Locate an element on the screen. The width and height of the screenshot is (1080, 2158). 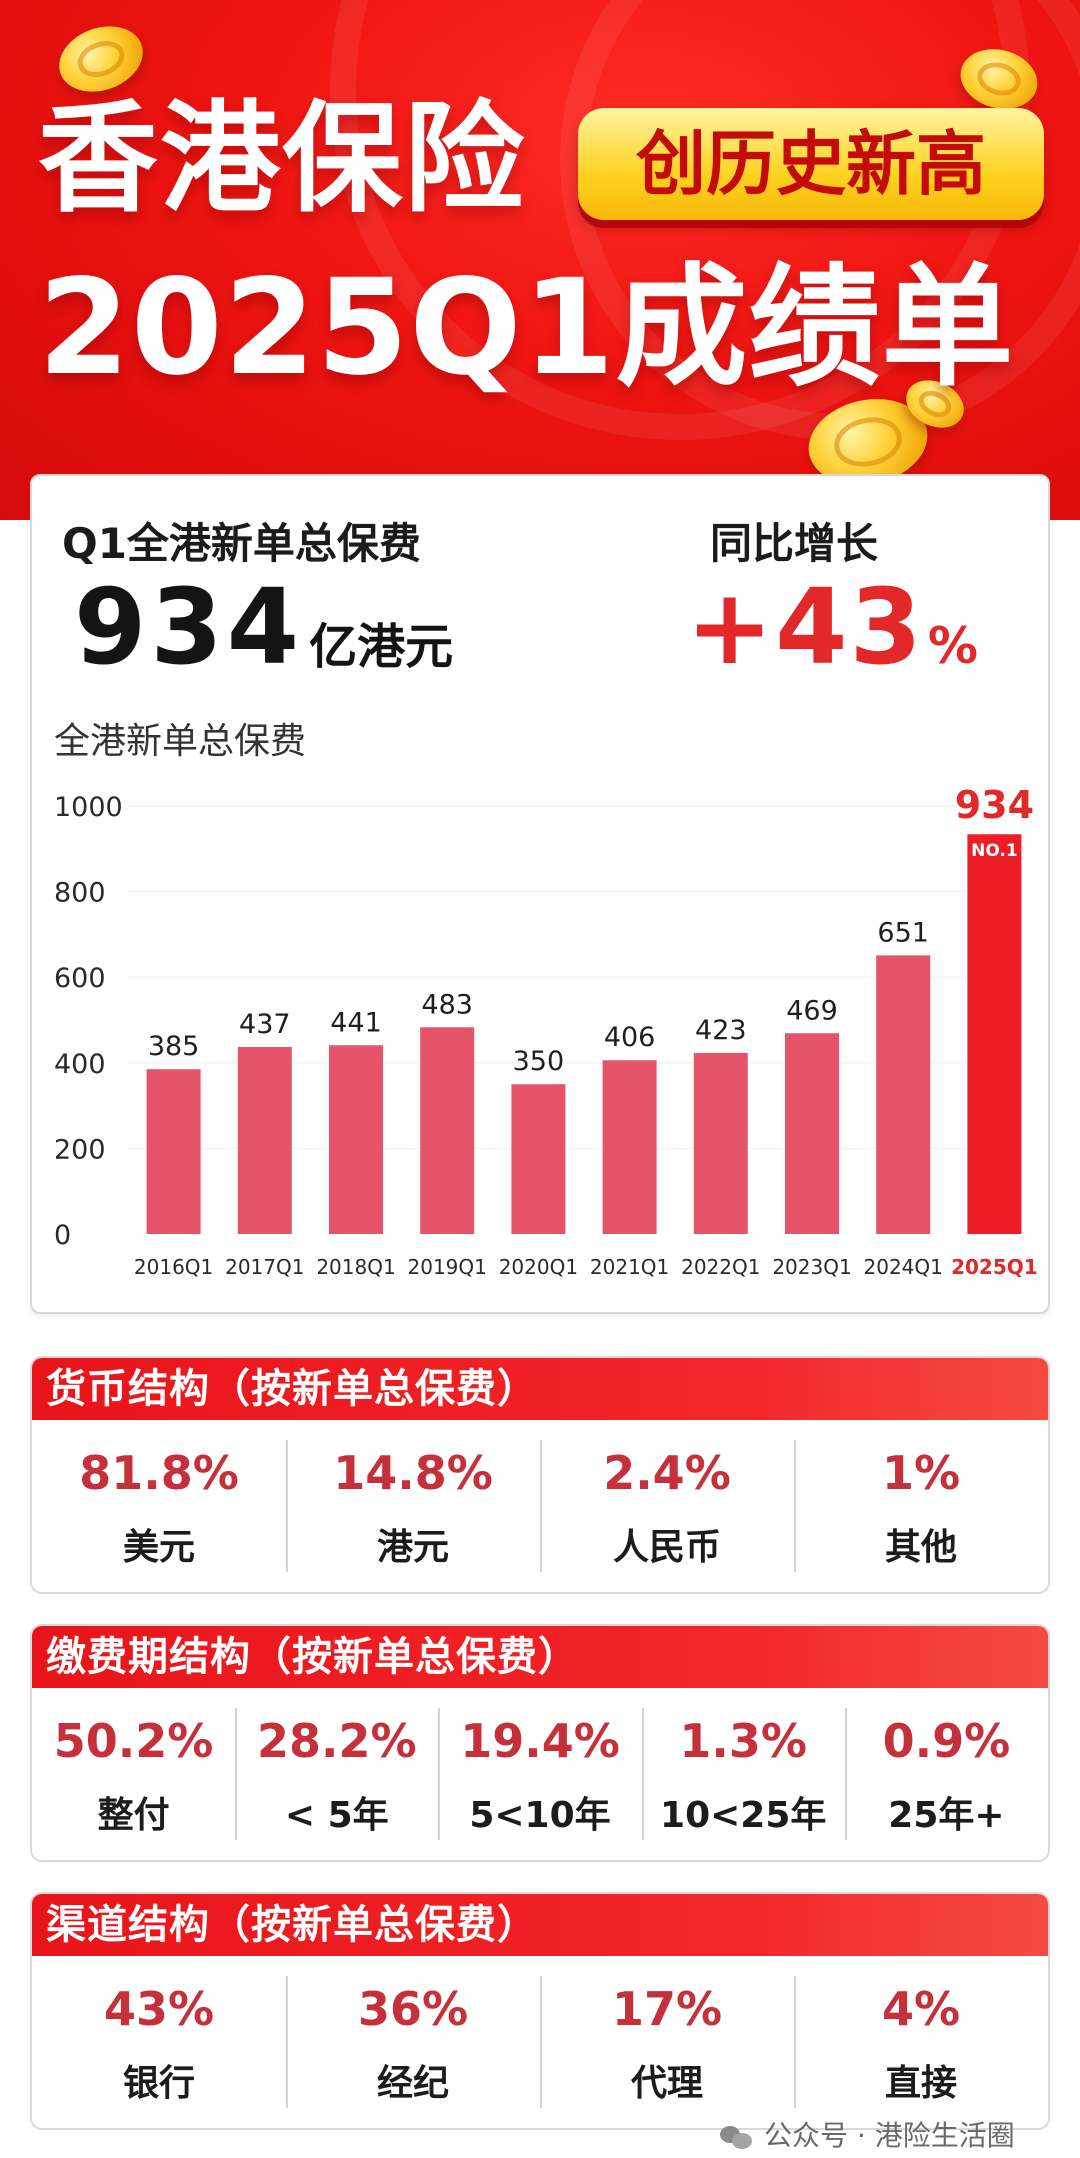
bar-value-label: 406 is located at coordinates (630, 1037).